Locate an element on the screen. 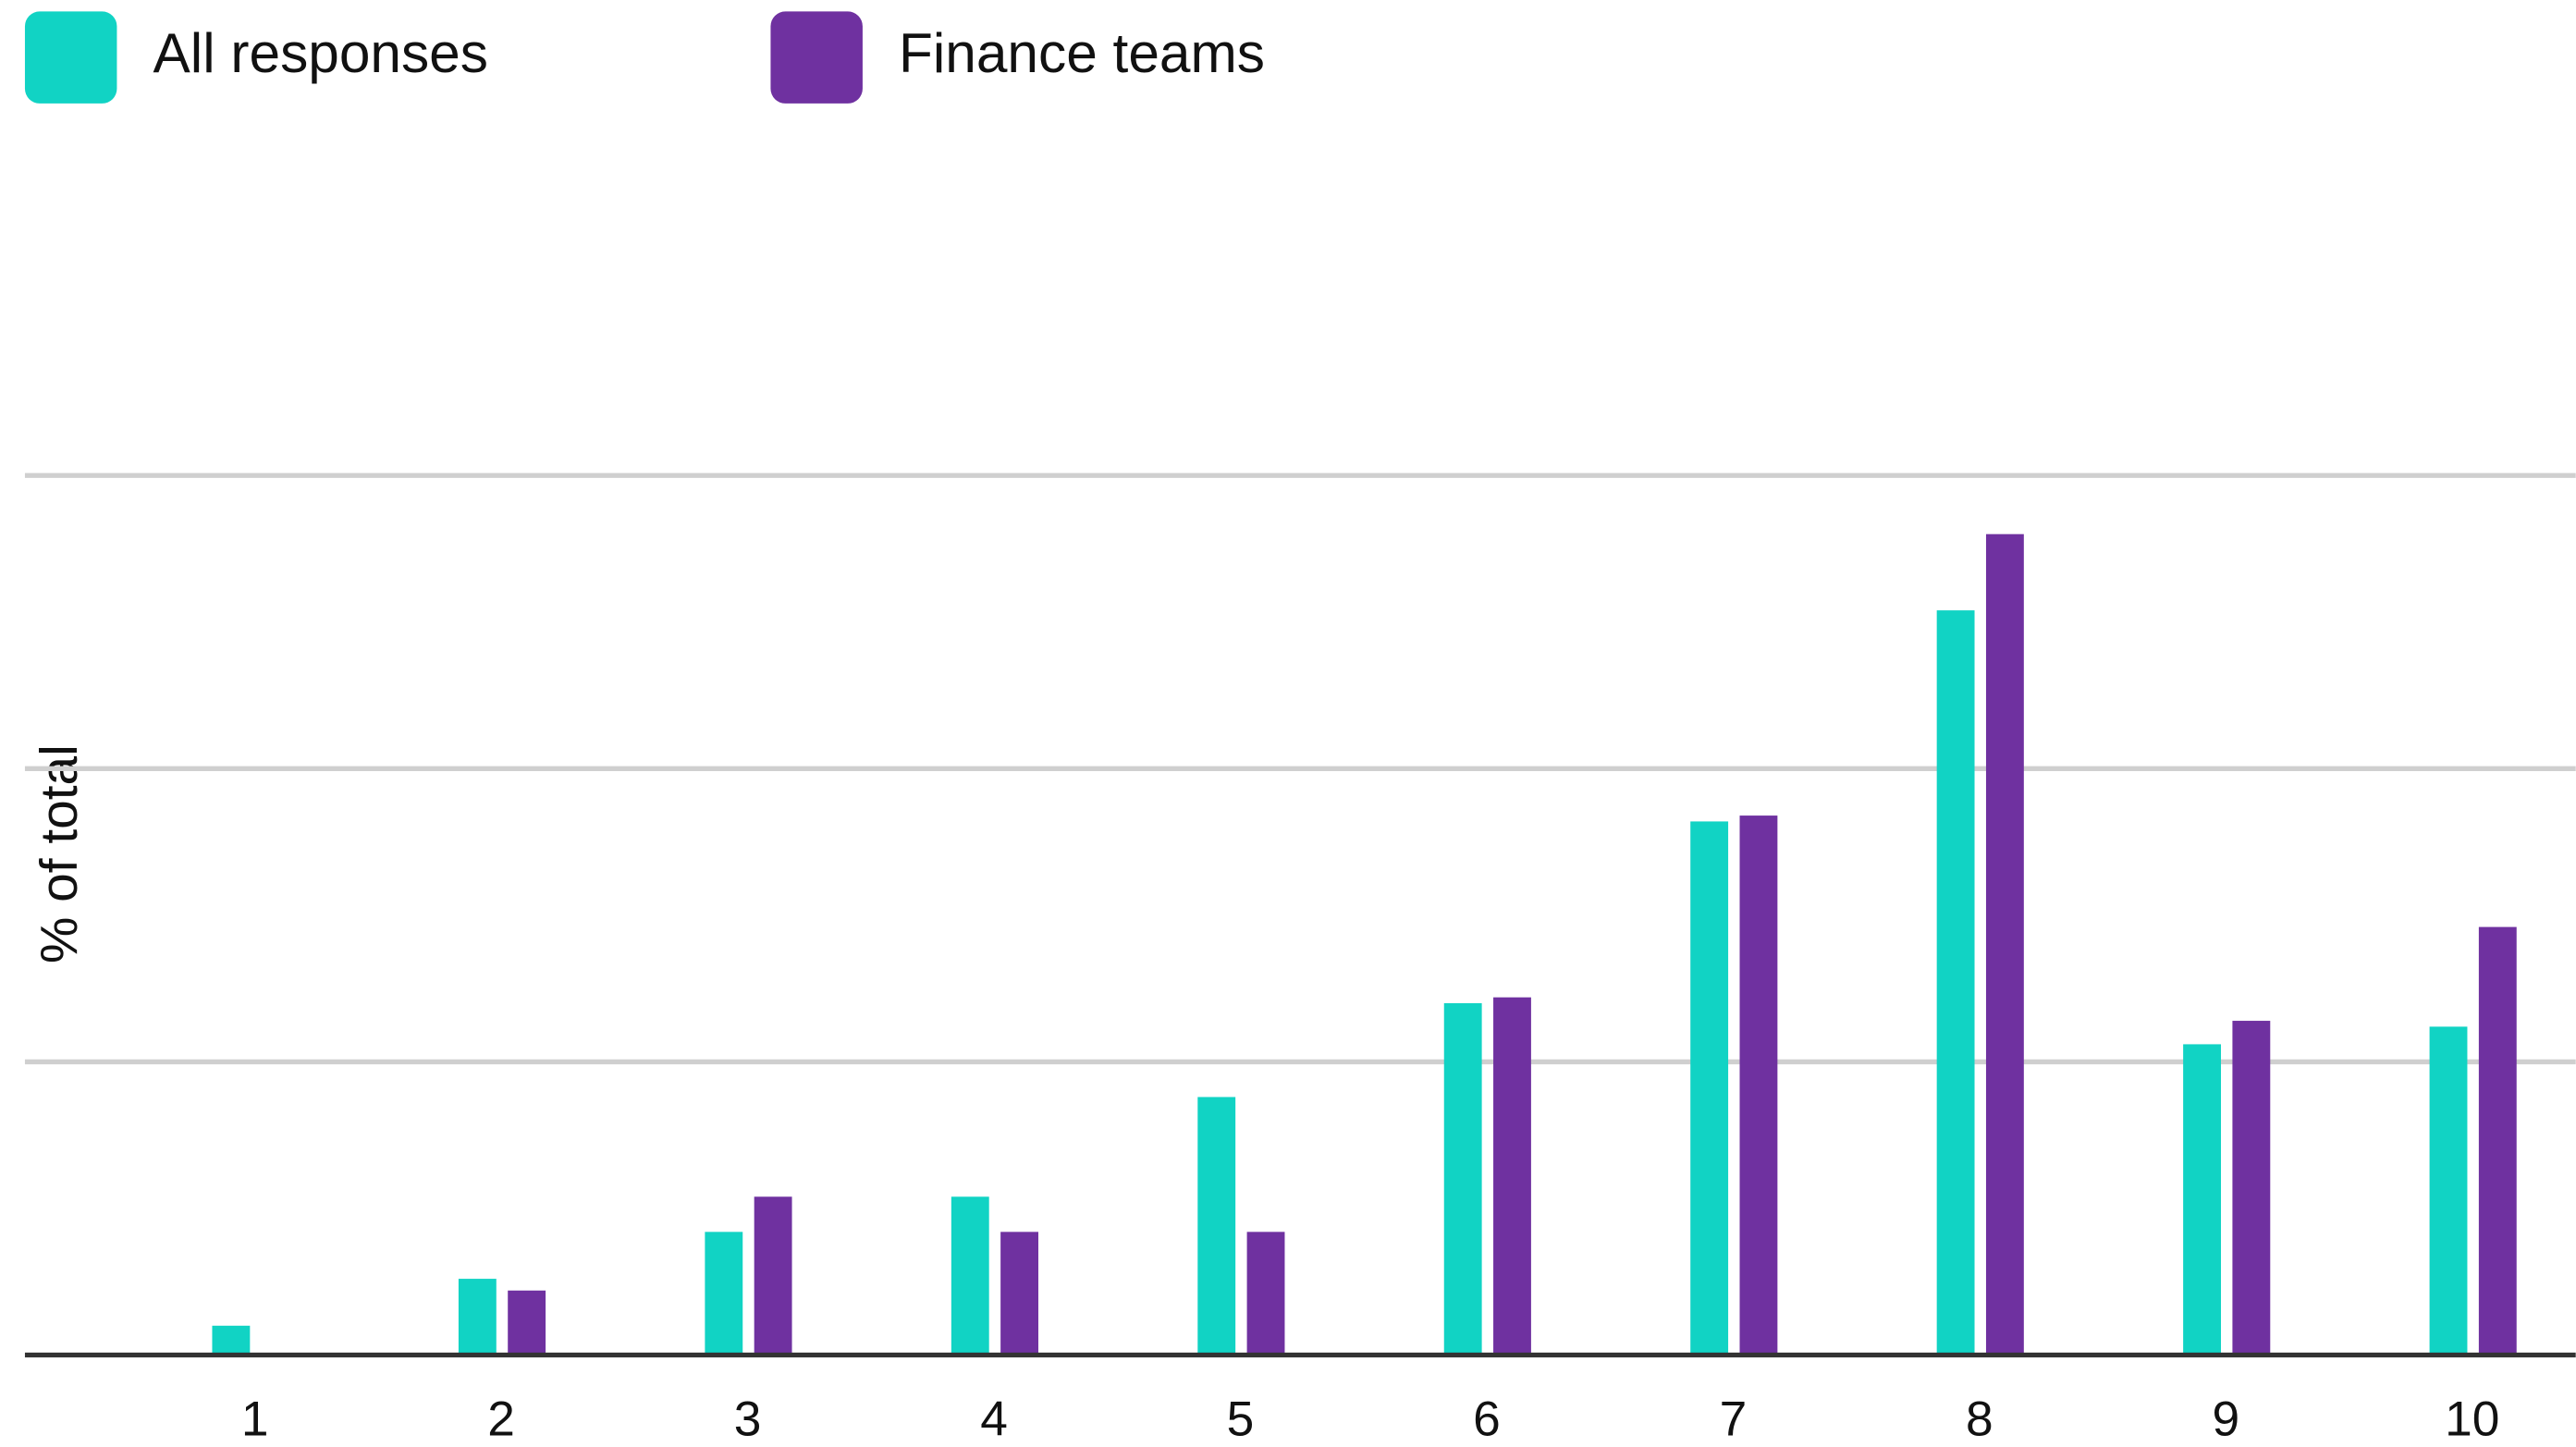 This screenshot has width=2576, height=1447. x-tick-label: 8 is located at coordinates (1979, 1419).